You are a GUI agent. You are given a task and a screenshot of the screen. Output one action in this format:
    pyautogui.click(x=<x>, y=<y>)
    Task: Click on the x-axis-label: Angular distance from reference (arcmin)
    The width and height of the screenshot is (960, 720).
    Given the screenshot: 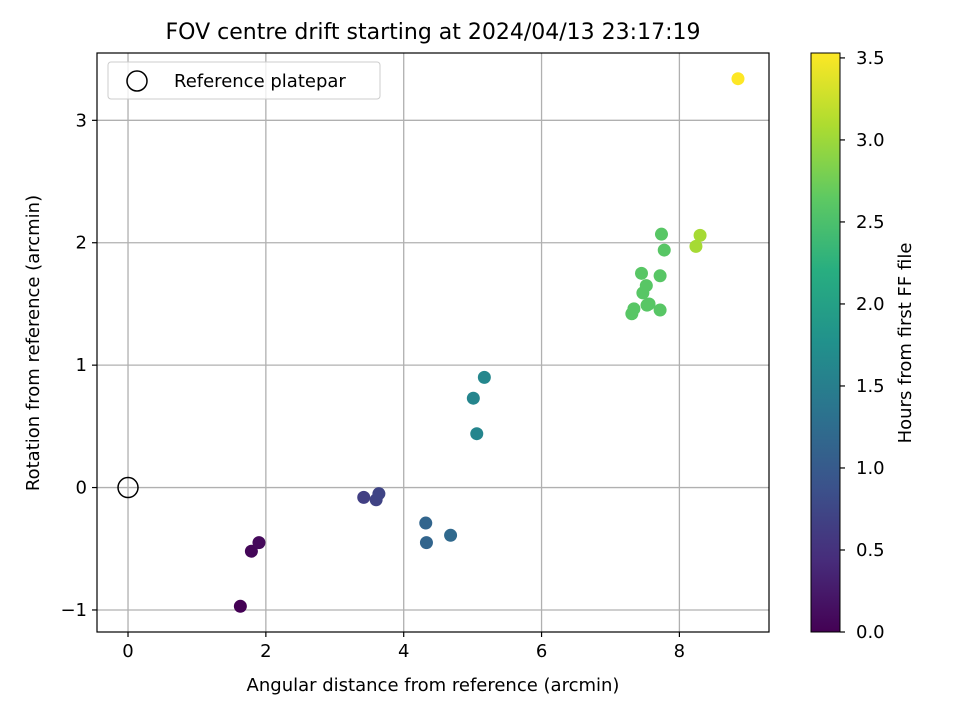 What is the action you would take?
    pyautogui.click(x=433, y=685)
    